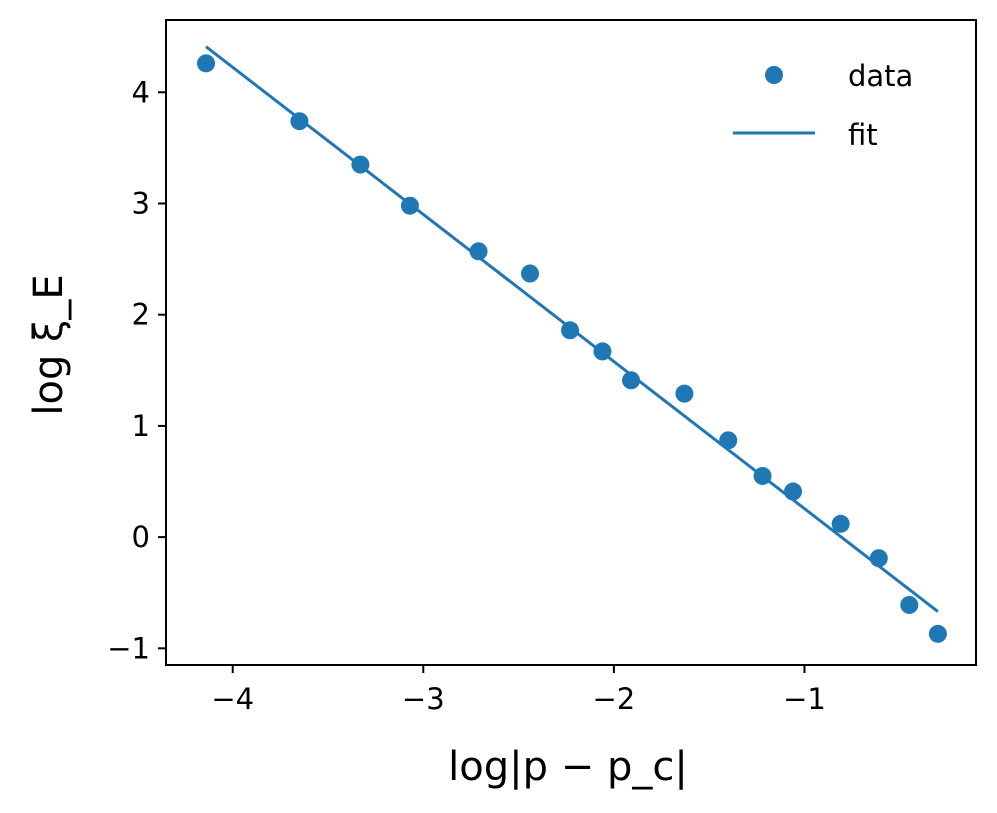  Describe the element at coordinates (614, 699) in the screenshot. I see `x-tick-label: −2` at that location.